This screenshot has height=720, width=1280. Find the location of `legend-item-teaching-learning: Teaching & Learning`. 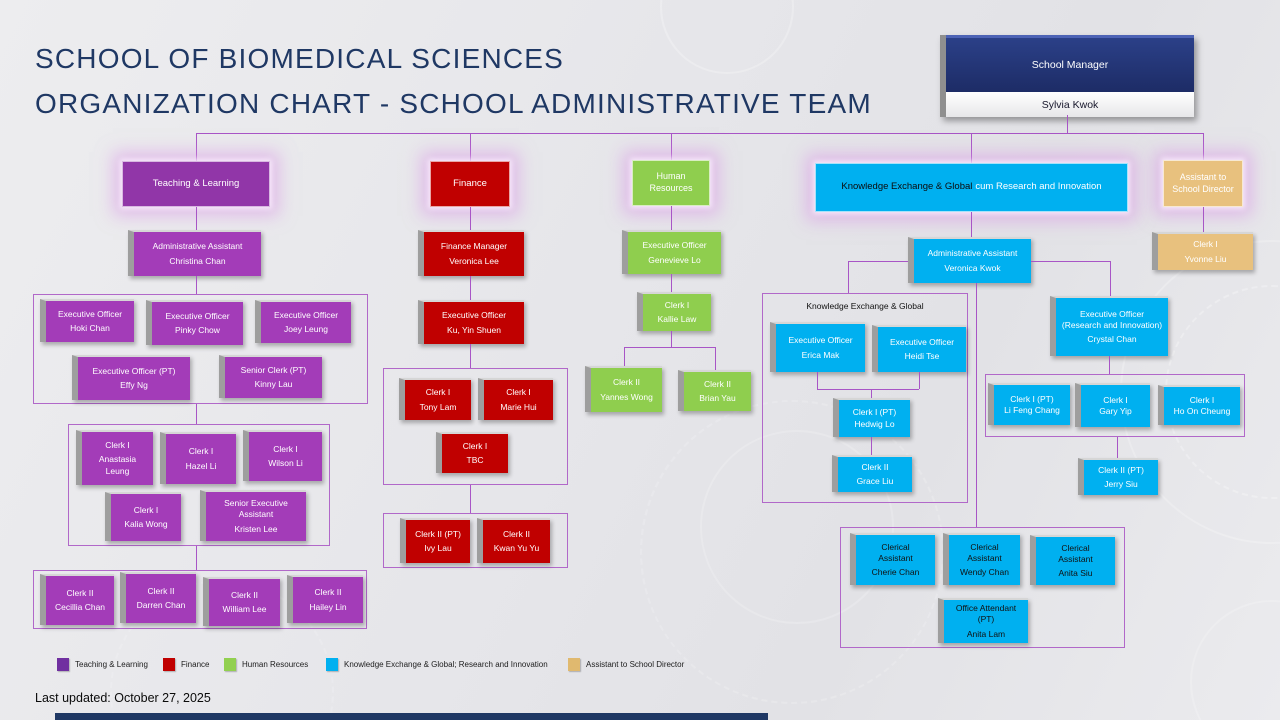

legend-item-teaching-learning: Teaching & Learning is located at coordinates (102, 664).